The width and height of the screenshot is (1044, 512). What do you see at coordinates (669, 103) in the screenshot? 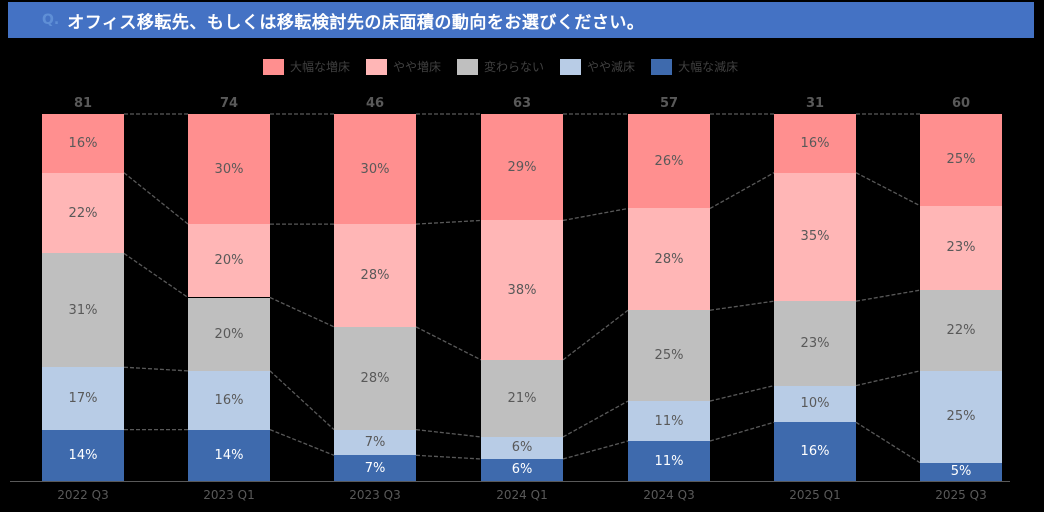
I see `bar-total-label: 57` at bounding box center [669, 103].